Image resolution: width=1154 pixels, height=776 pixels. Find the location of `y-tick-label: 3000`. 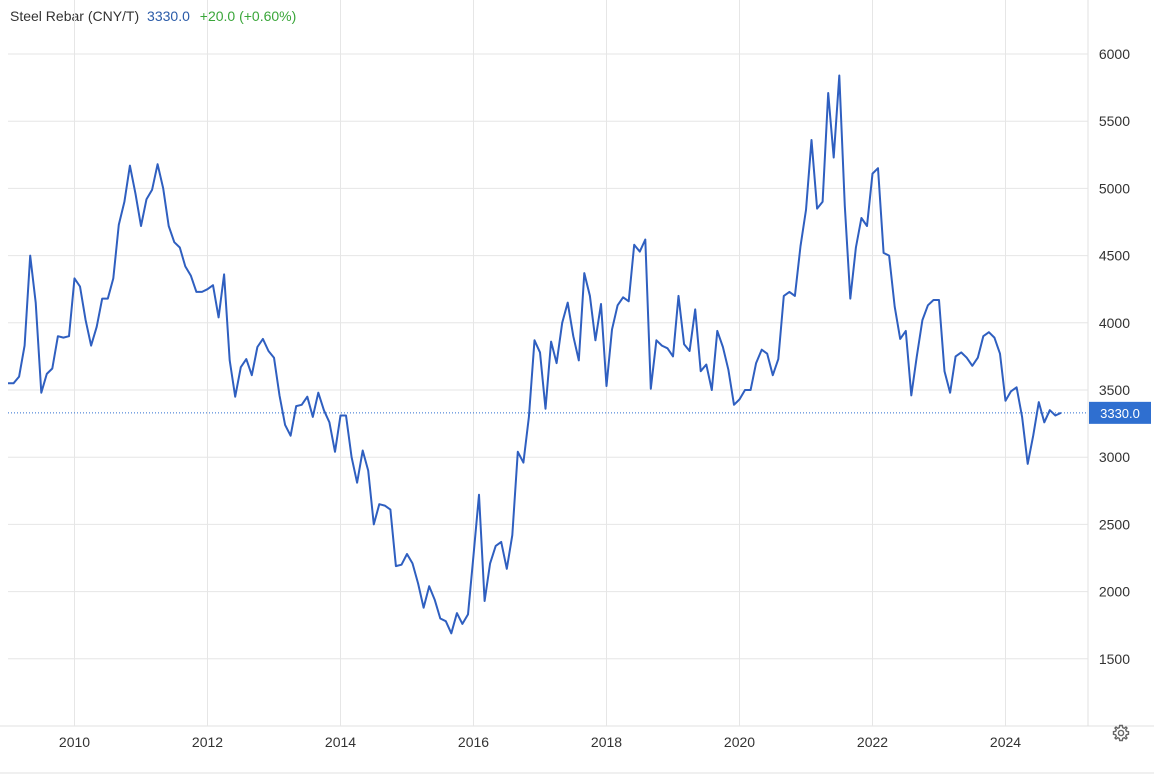

y-tick-label: 3000 is located at coordinates (1114, 457).